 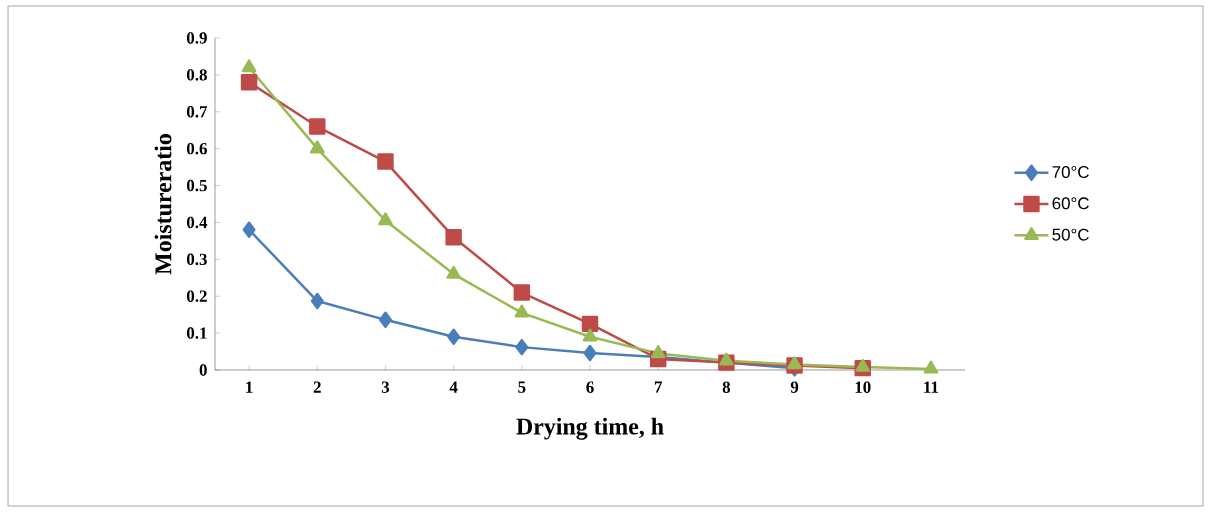 What do you see at coordinates (658, 387) in the screenshot?
I see `x-tick-label: 7` at bounding box center [658, 387].